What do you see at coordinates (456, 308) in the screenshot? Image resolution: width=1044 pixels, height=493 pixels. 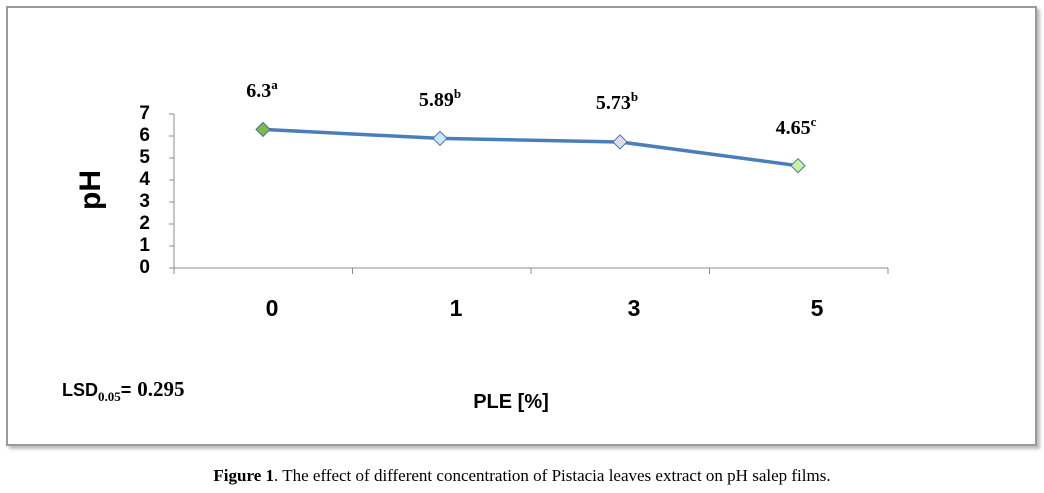 I see `x-tick-label: 1` at bounding box center [456, 308].